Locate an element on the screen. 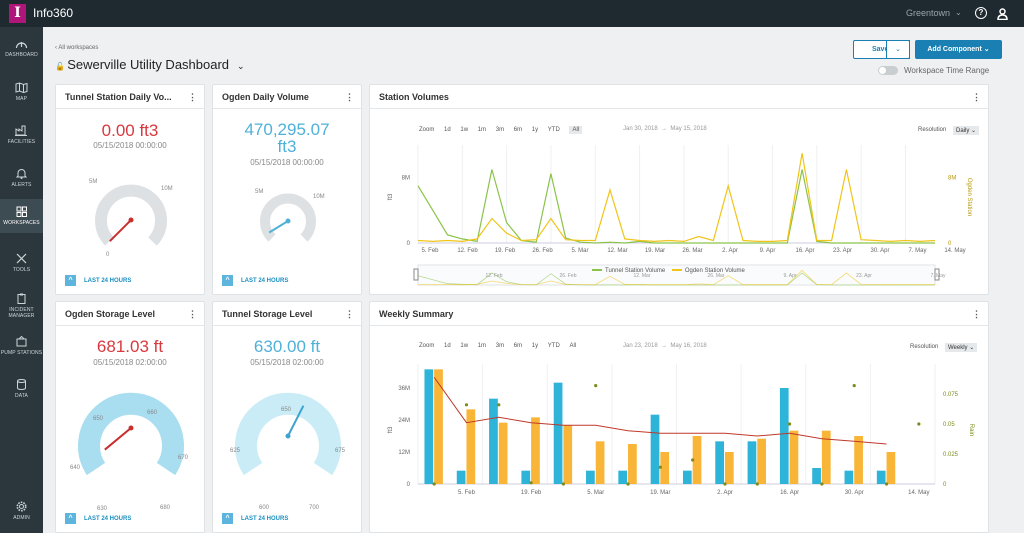 The image size is (1024, 533). sidebar-item-alerts: ALERTS is located at coordinates (21, 179).